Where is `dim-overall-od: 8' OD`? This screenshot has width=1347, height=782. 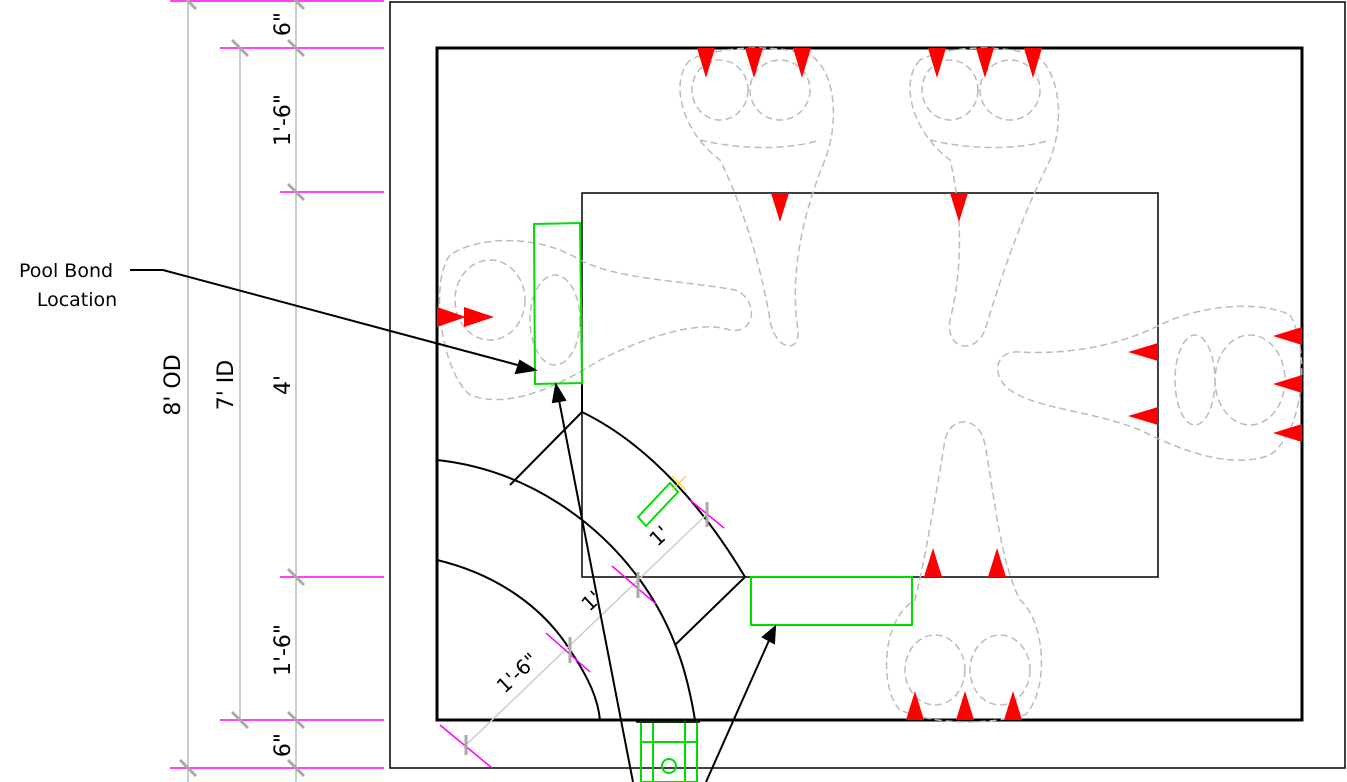 dim-overall-od: 8' OD is located at coordinates (173, 384).